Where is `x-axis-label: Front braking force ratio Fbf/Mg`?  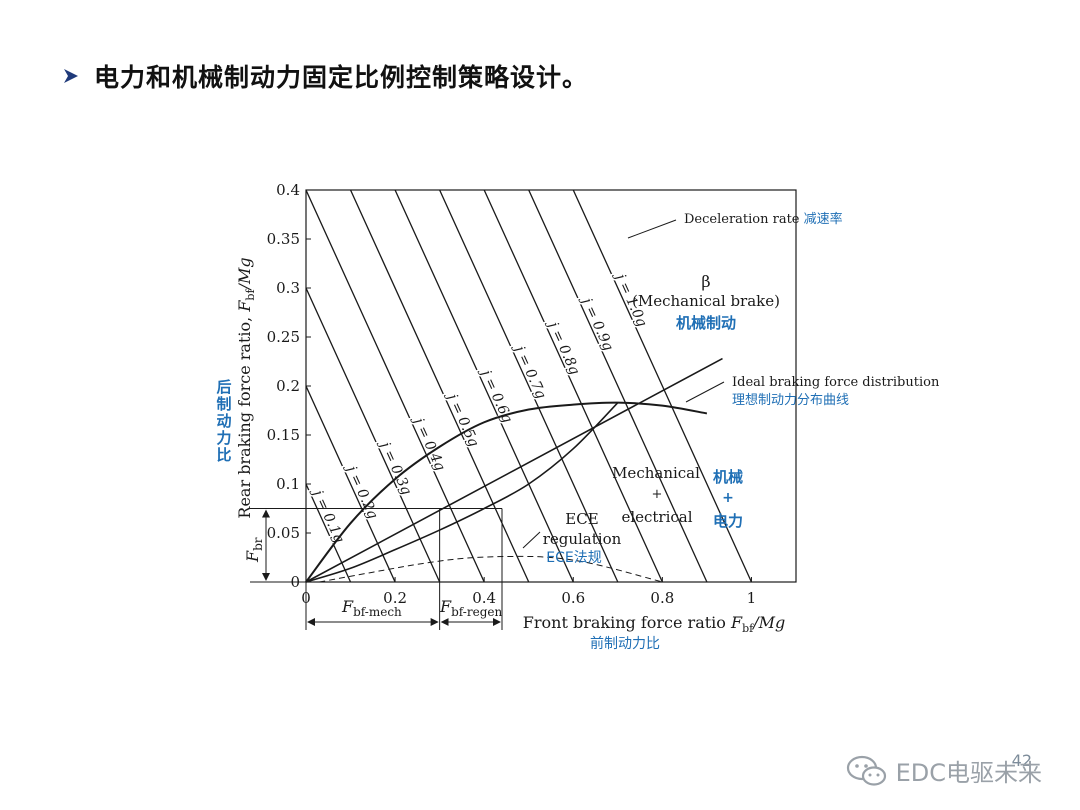 x-axis-label: Front braking force ratio Fbf/Mg is located at coordinates (654, 624).